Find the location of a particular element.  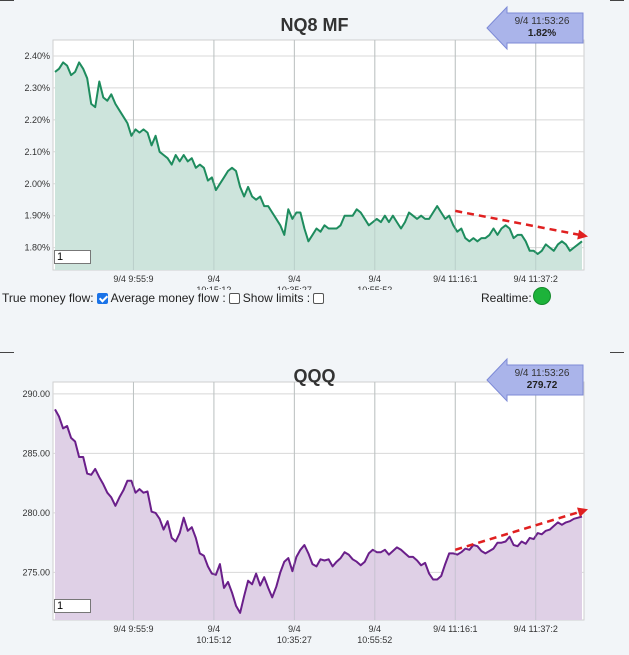

badge-value: 1.82% is located at coordinates (542, 33).